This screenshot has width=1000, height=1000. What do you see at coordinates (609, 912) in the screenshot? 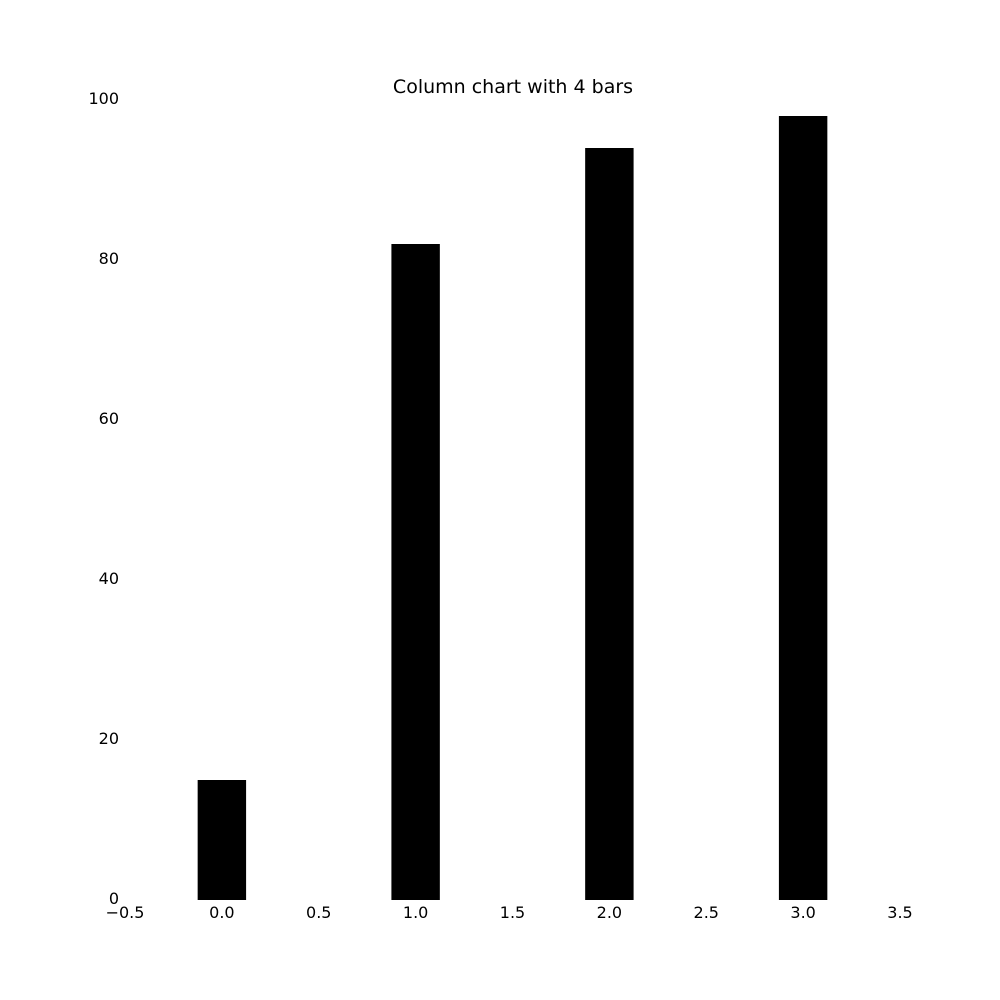
I see `x-tick-label: 2.0` at bounding box center [609, 912].